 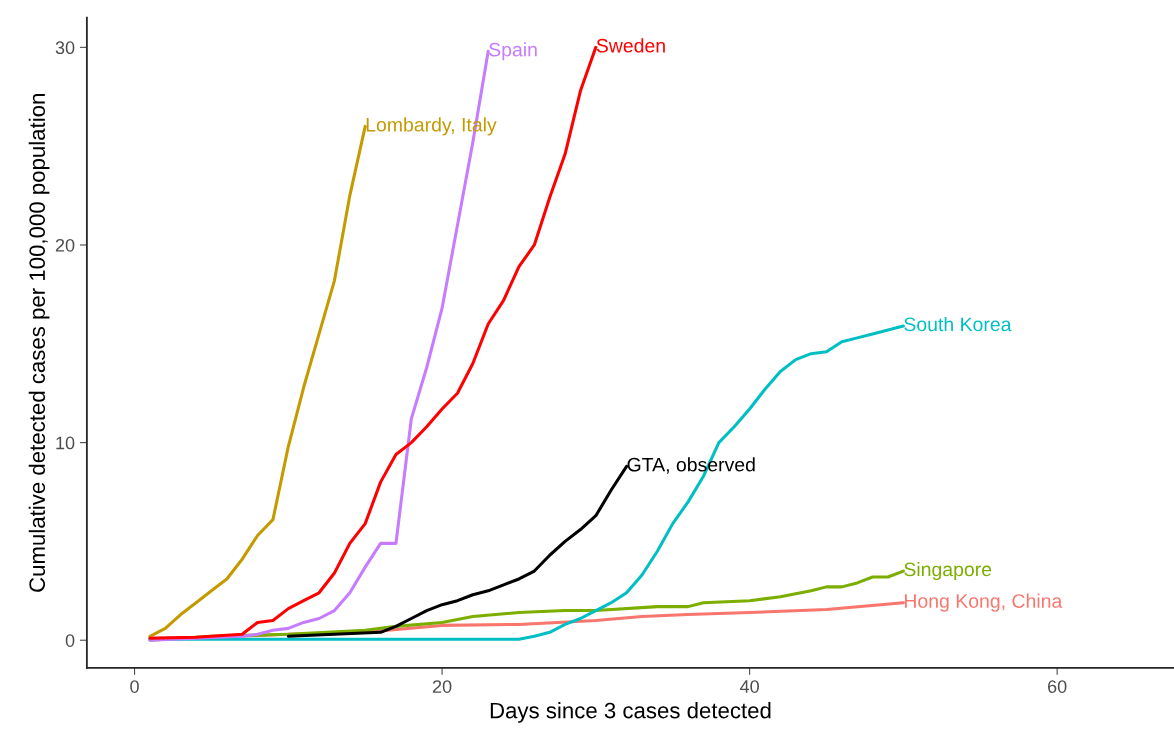 What do you see at coordinates (442, 686) in the screenshot?
I see `x-tick-label: 20` at bounding box center [442, 686].